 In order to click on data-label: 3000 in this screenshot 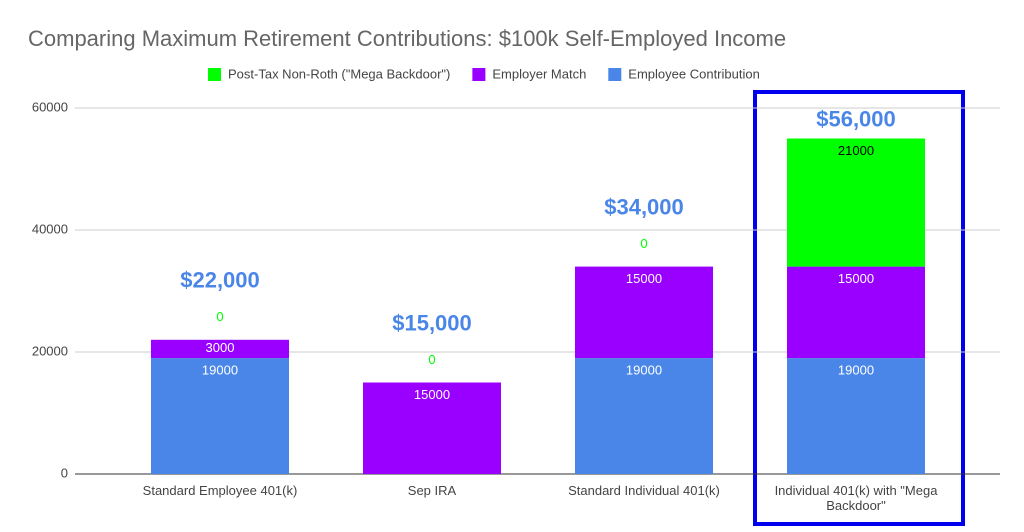, I will do `click(220, 347)`.